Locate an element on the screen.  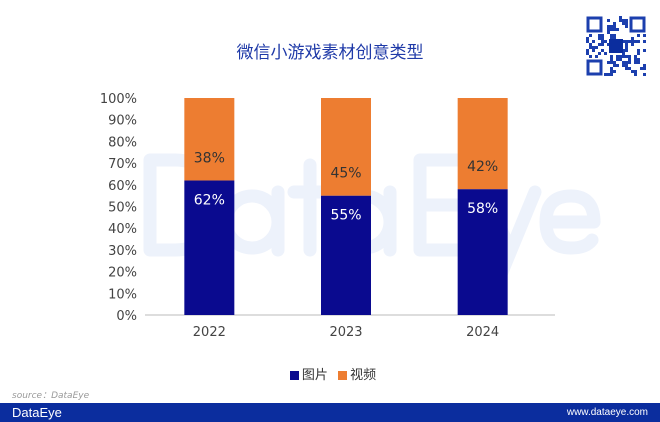
data-label: 38% is located at coordinates (209, 158).